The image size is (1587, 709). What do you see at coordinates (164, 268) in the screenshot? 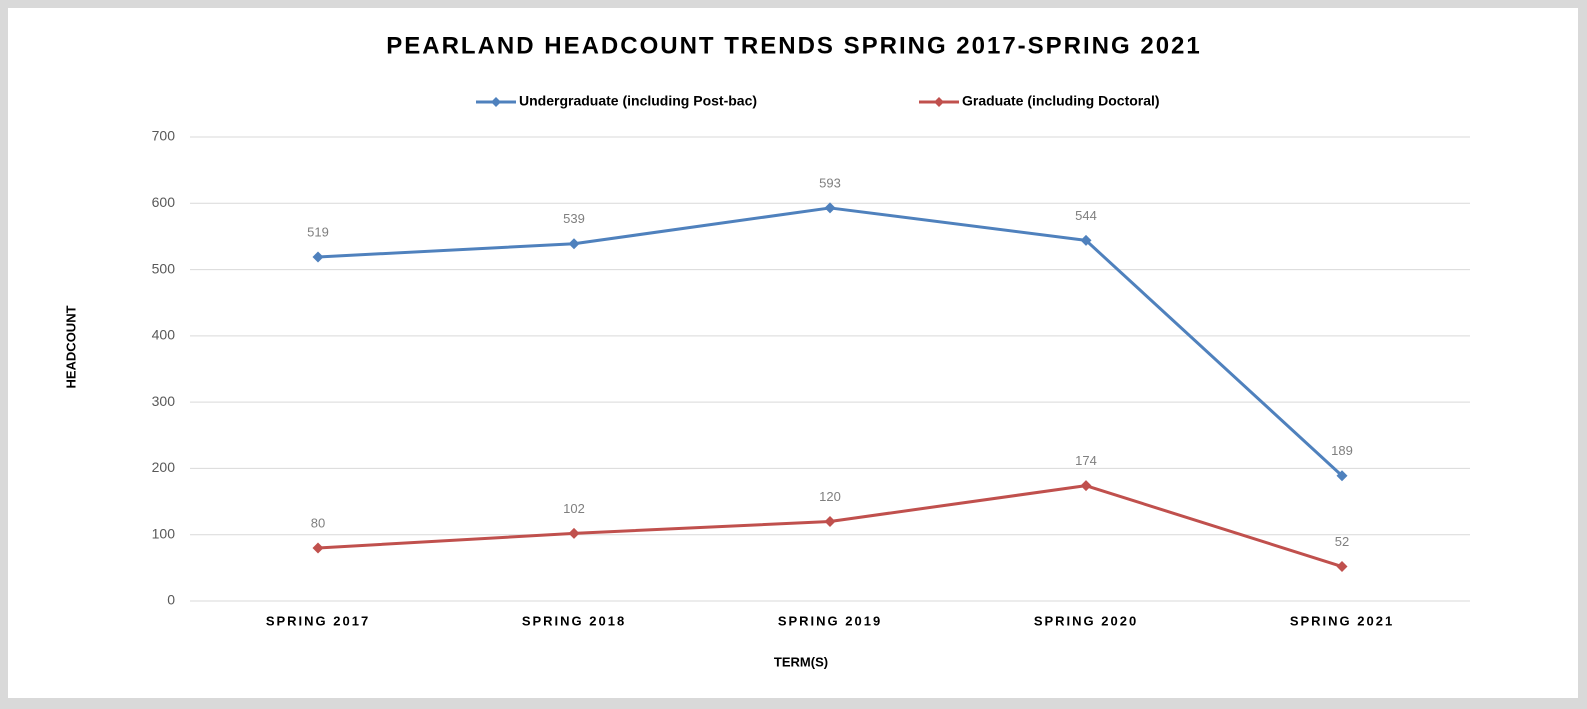
I see `y-tick-label: 500` at bounding box center [164, 268].